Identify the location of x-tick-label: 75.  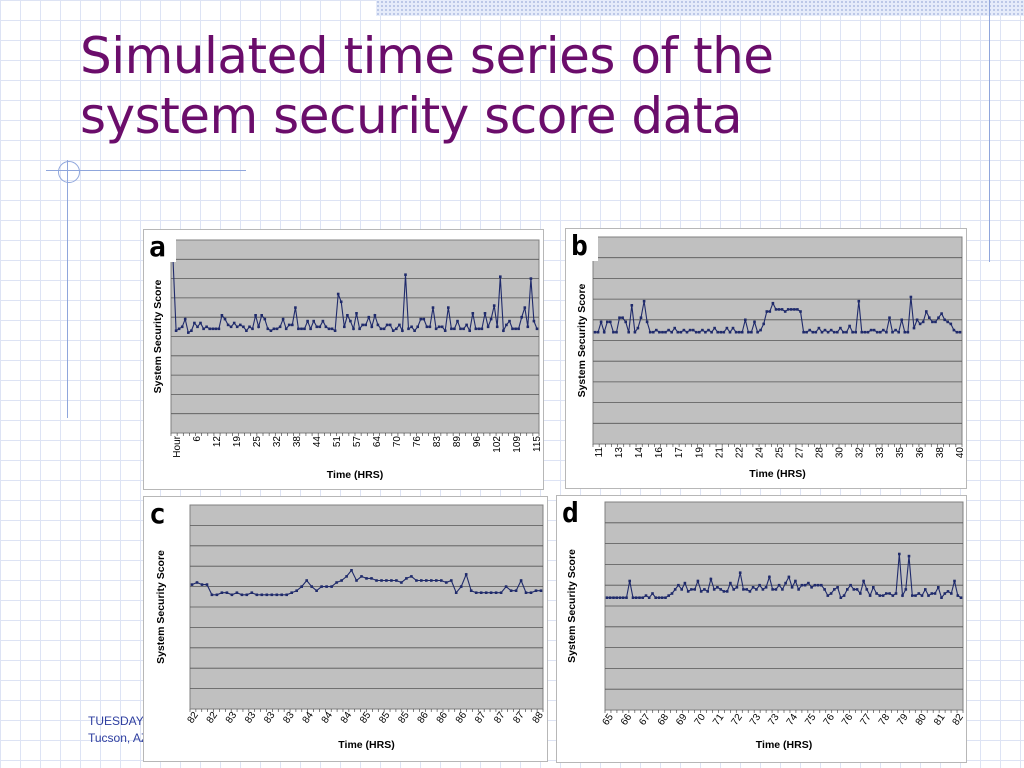
(811, 720).